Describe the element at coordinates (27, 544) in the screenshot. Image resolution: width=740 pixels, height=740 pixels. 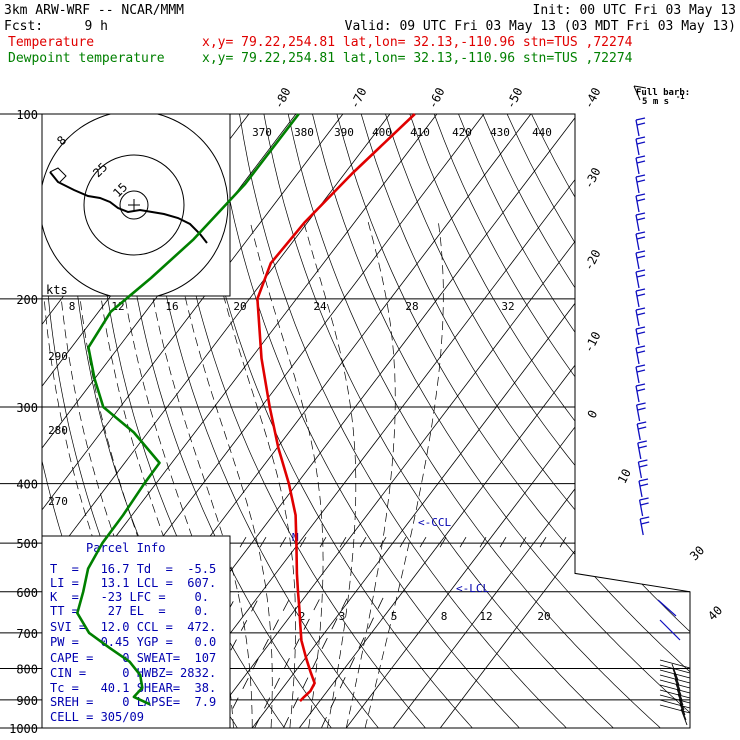
I see `pressure-tick-label: 500` at that location.